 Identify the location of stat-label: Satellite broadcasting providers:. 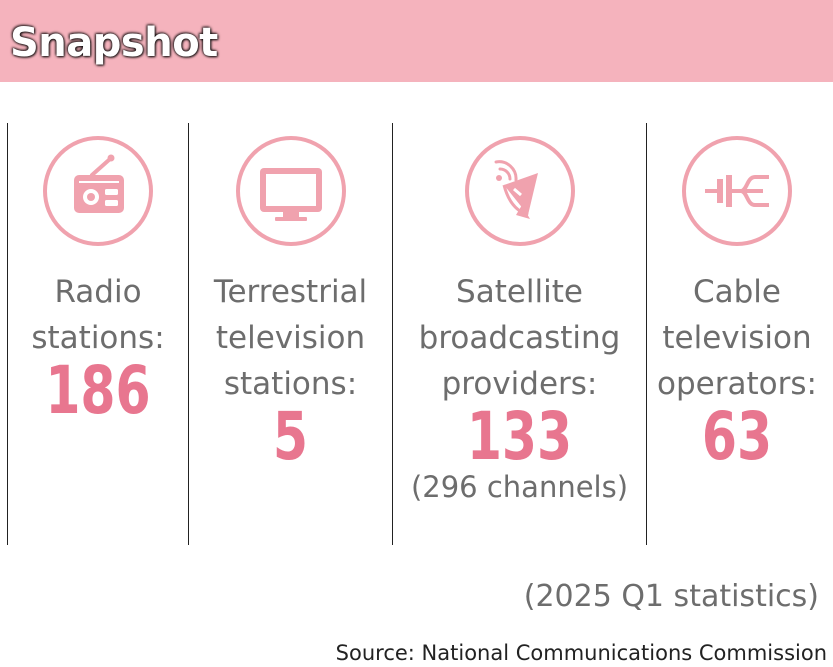
(519, 338).